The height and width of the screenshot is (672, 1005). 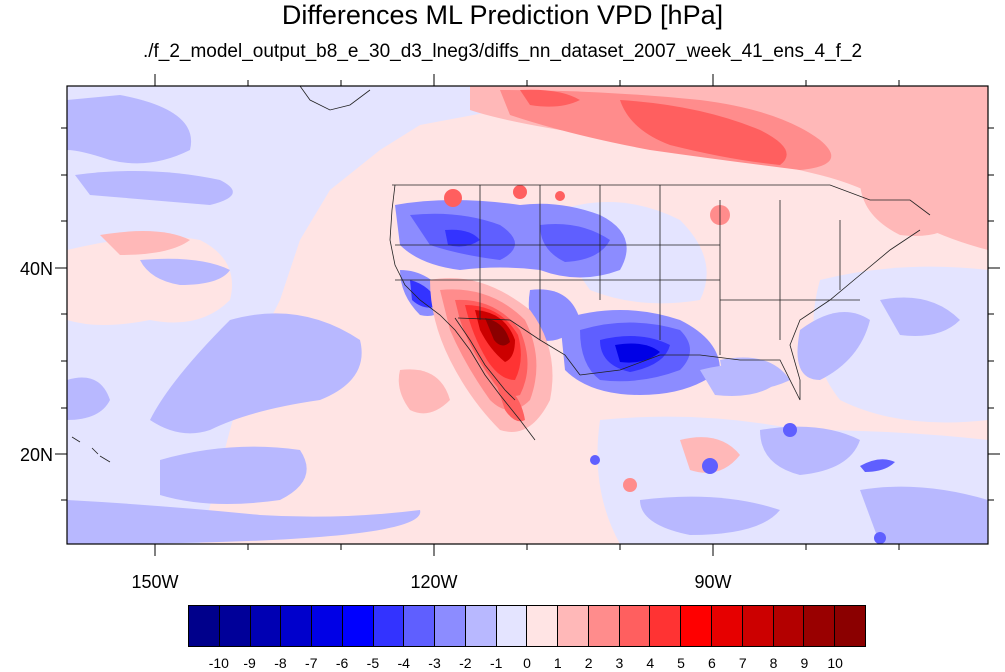 I want to click on colorbar-tick-label: 10, so click(x=835, y=663).